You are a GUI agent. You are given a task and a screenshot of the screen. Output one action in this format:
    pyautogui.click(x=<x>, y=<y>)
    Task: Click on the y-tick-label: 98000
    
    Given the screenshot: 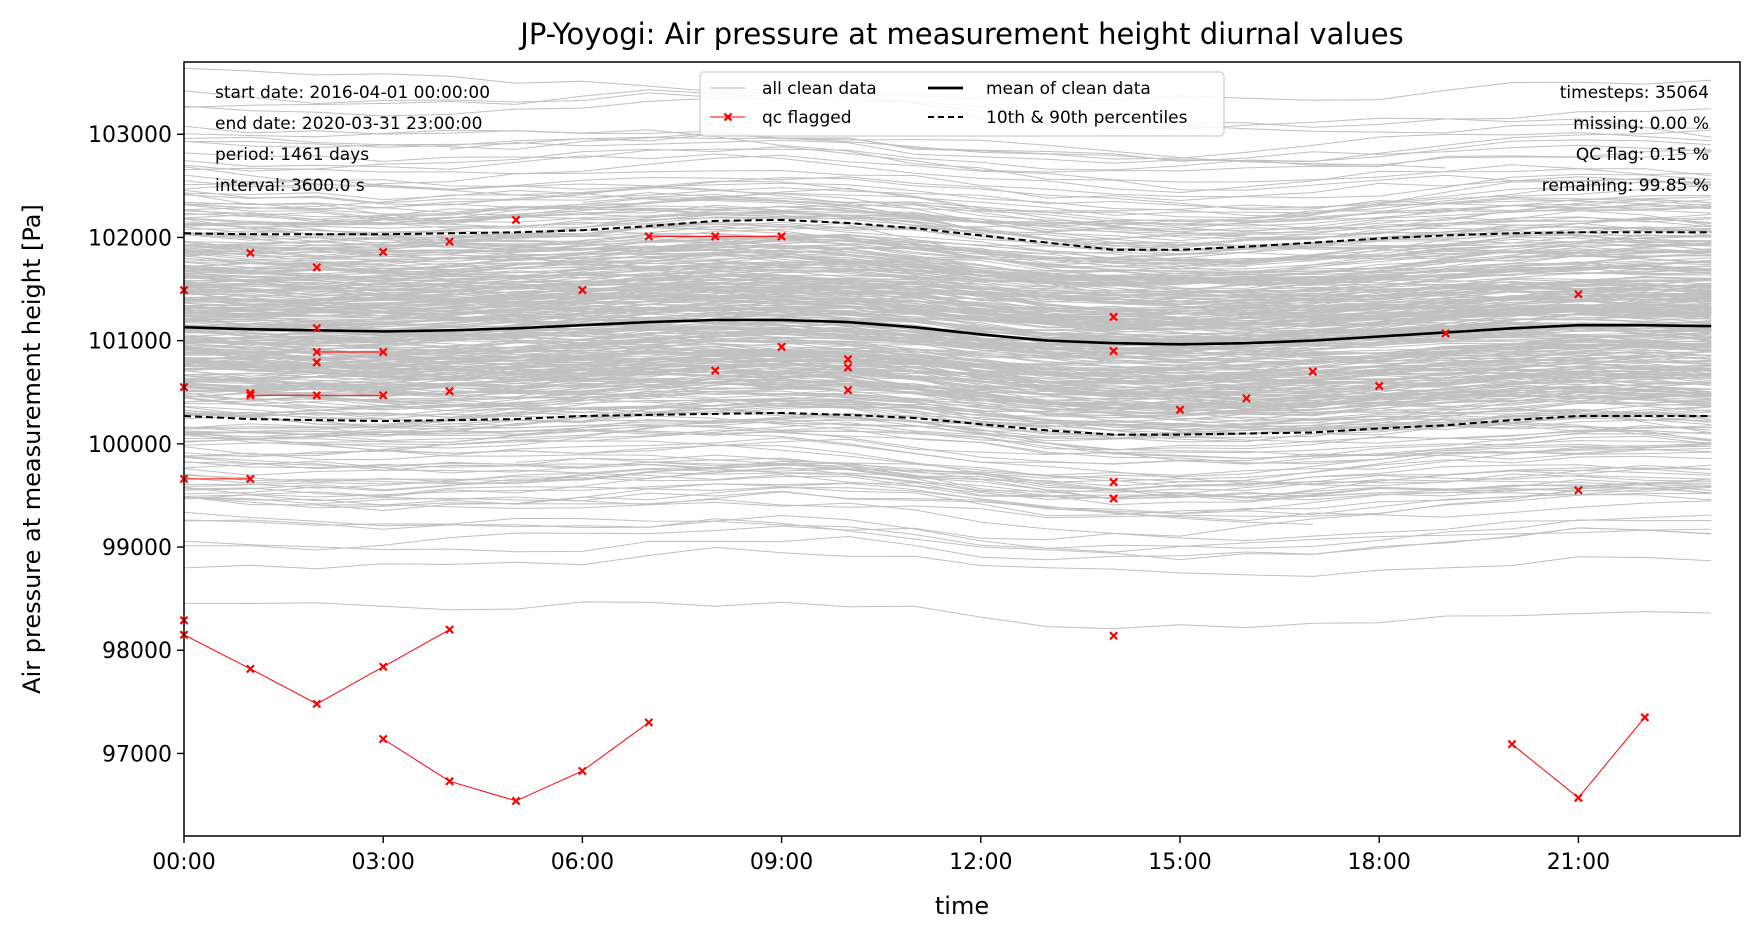 What is the action you would take?
    pyautogui.click(x=137, y=651)
    